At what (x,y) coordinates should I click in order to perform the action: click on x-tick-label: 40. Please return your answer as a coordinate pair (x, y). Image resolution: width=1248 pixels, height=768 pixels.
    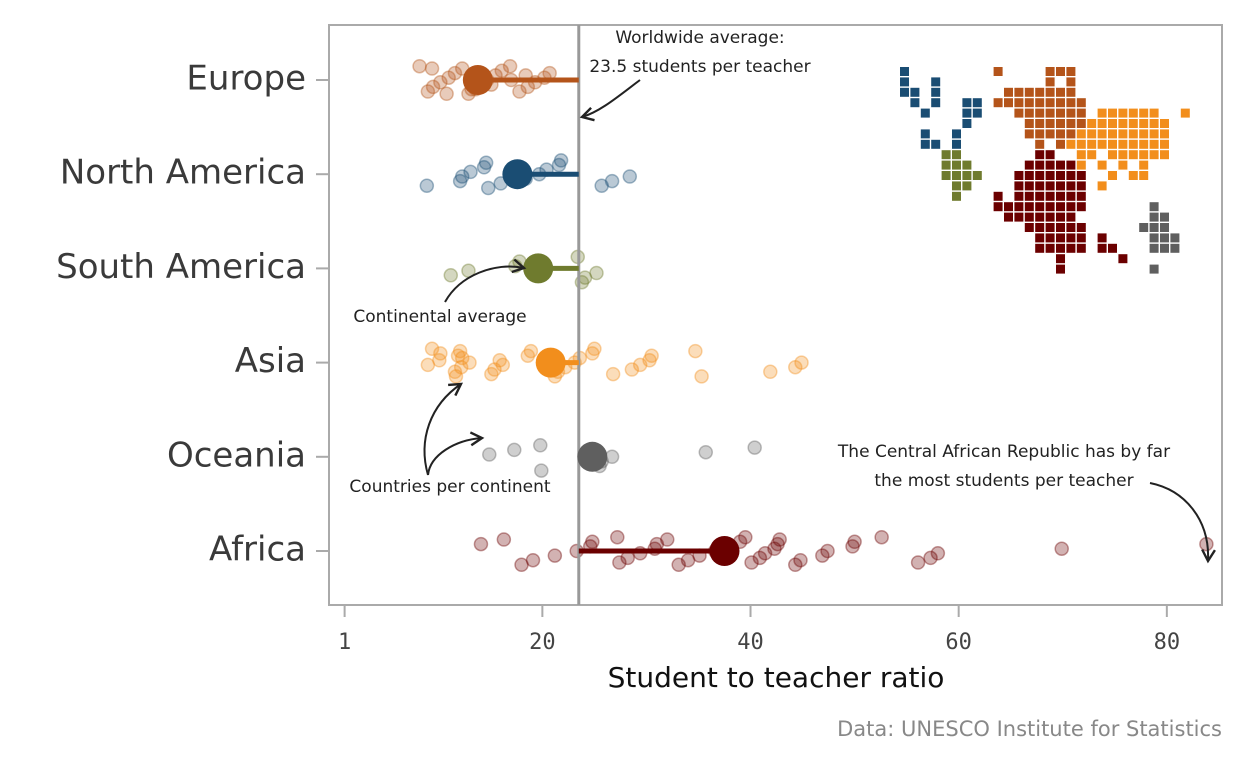
    Looking at the image, I should click on (750, 642).